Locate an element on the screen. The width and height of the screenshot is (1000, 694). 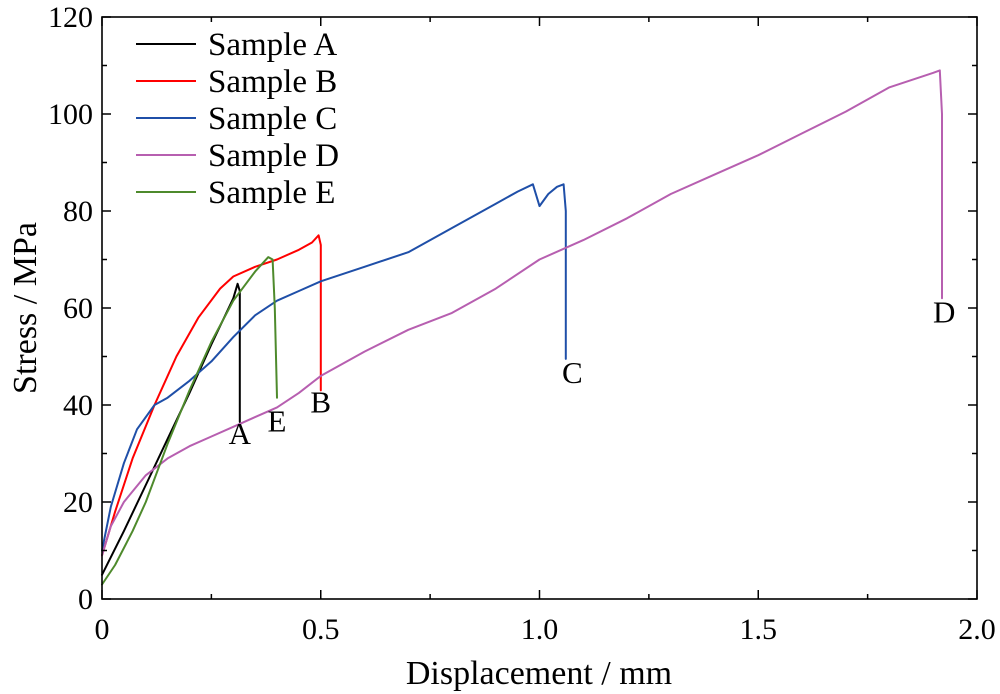
x-tick-label: 0 is located at coordinates (102, 629).